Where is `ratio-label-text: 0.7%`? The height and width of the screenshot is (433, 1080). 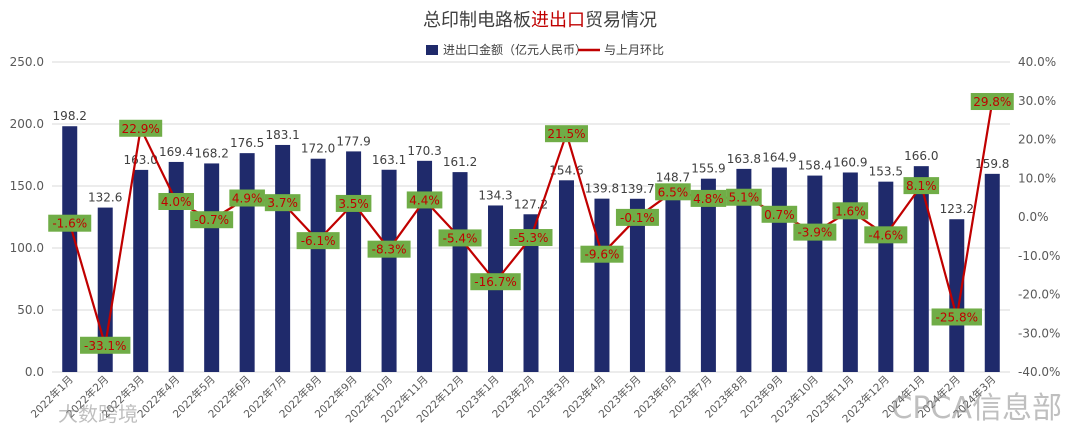
ratio-label-text: 0.7% is located at coordinates (779, 215).